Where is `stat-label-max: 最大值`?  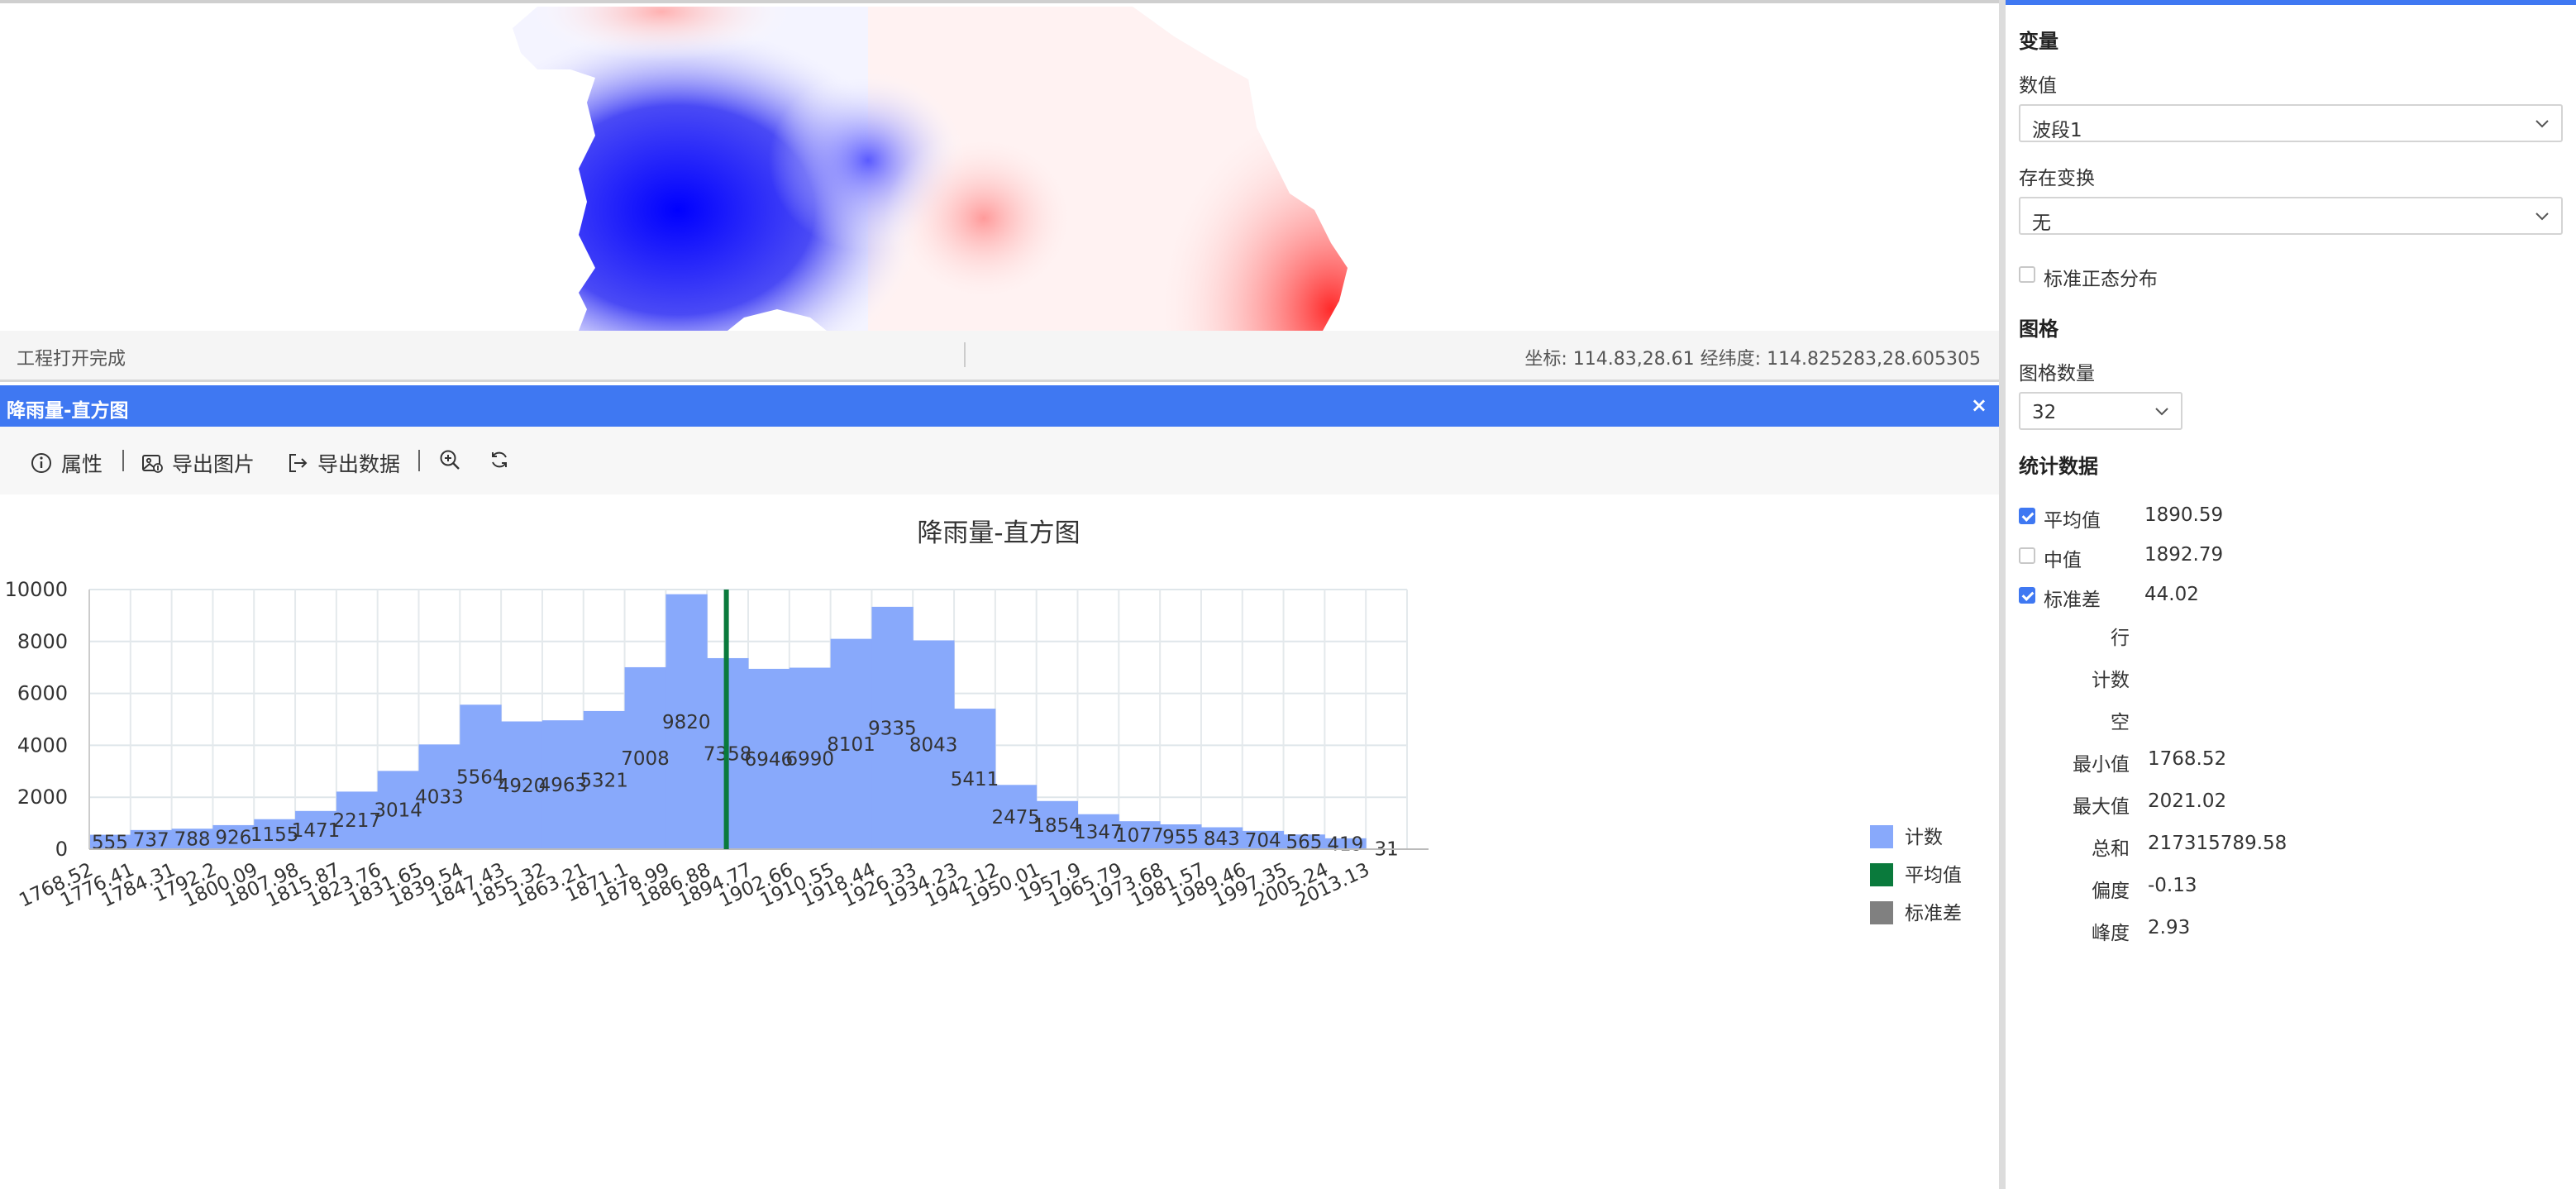
stat-label-max: 最大值 is located at coordinates (2101, 807).